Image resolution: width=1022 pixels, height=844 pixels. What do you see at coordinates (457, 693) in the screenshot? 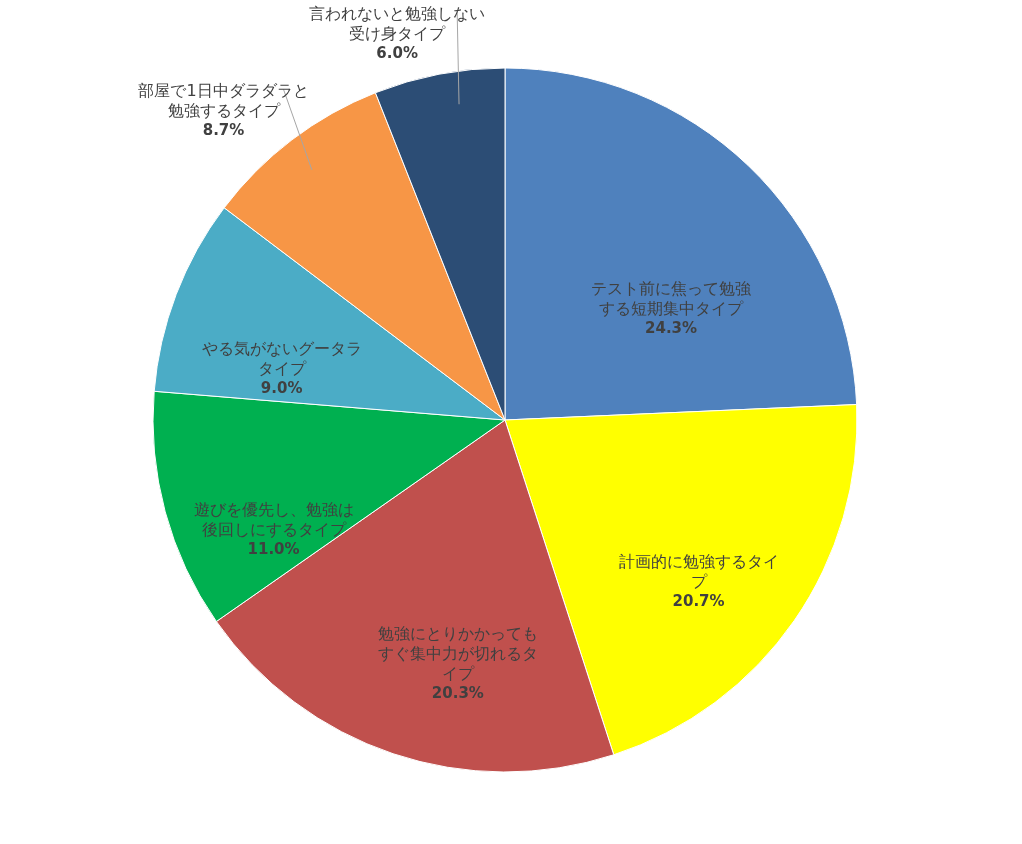
I see `data-label: 20.3%` at bounding box center [457, 693].